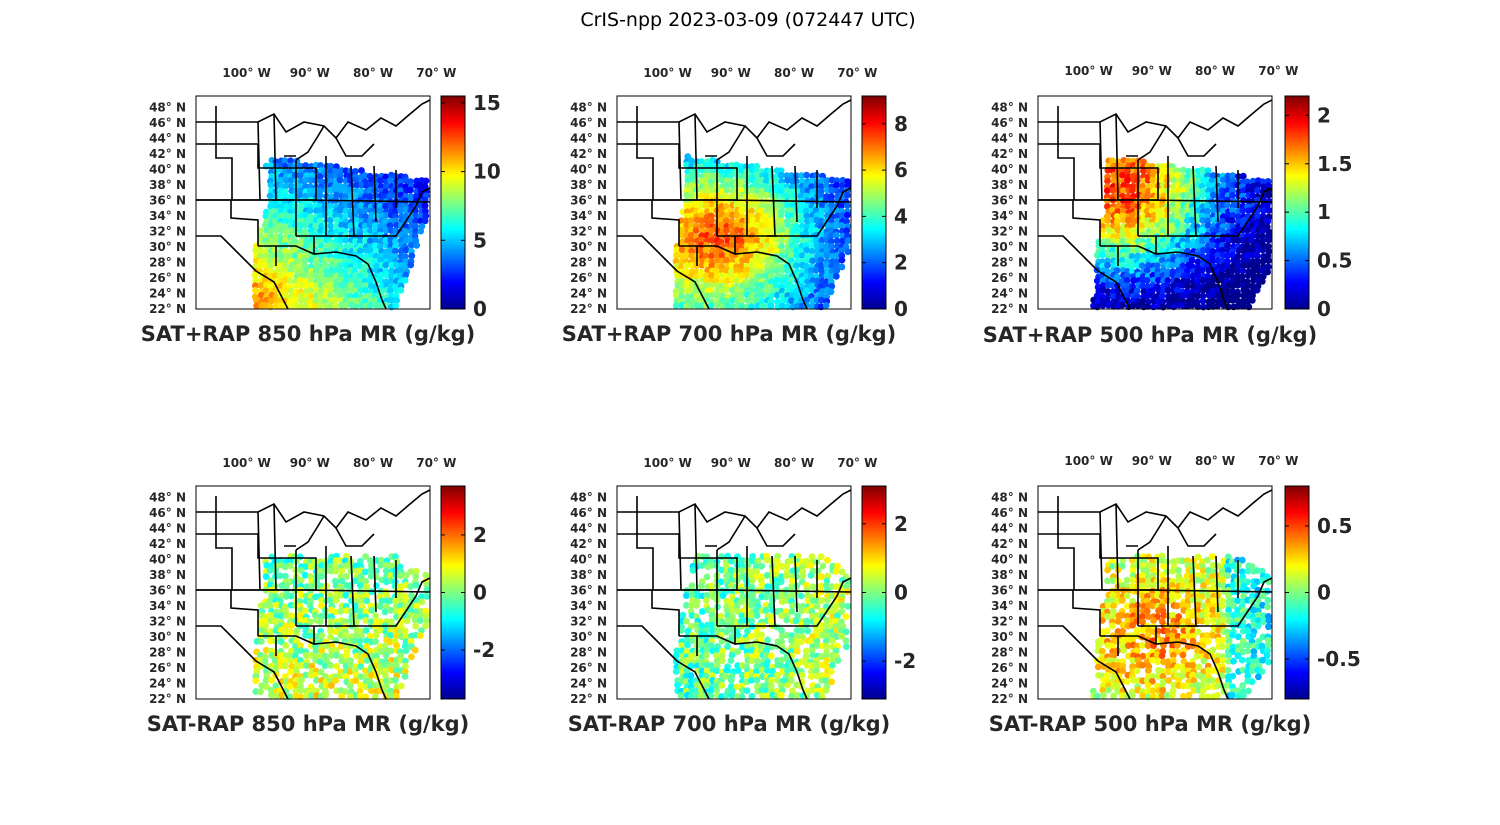 The height and width of the screenshot is (825, 1500). I want to click on lat-tick-label: 48° N, so click(167, 498).